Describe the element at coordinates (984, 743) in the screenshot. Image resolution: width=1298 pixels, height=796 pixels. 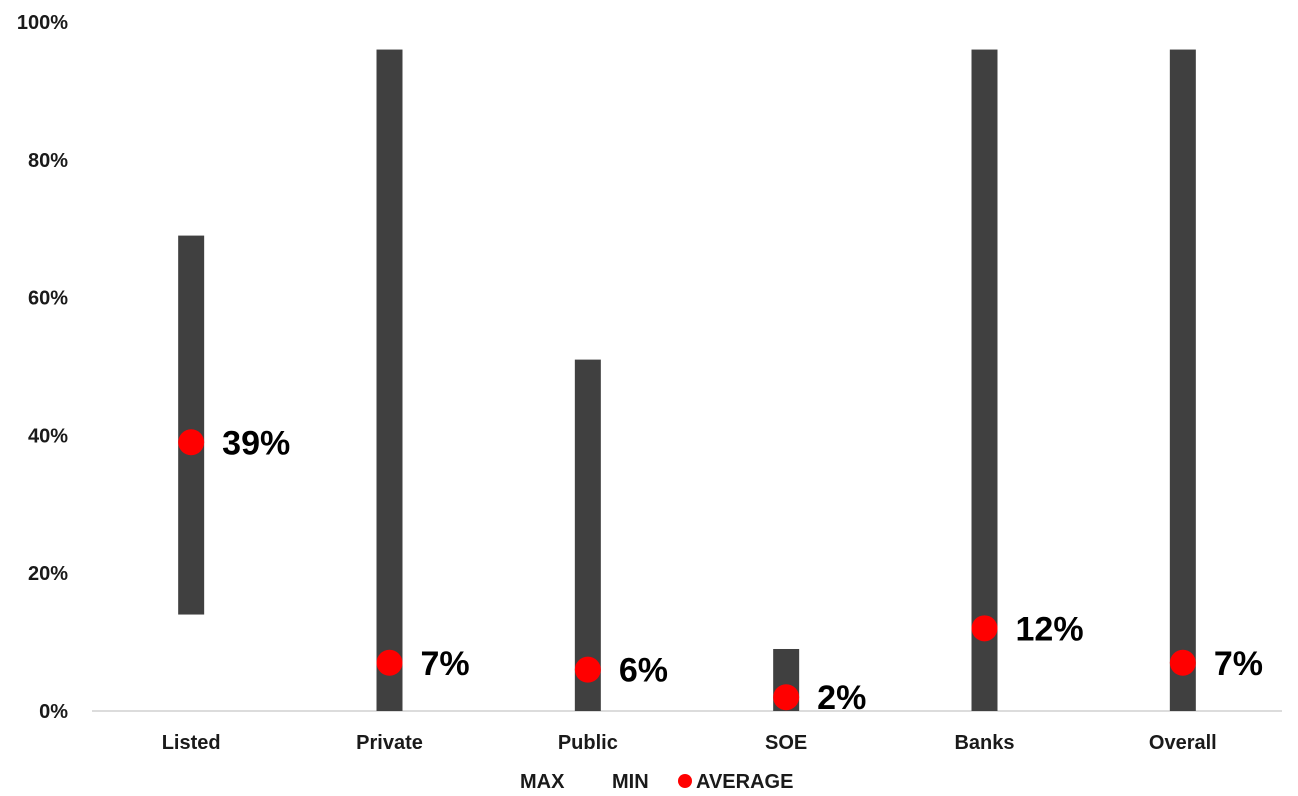
I see `x-category-label: Banks` at that location.